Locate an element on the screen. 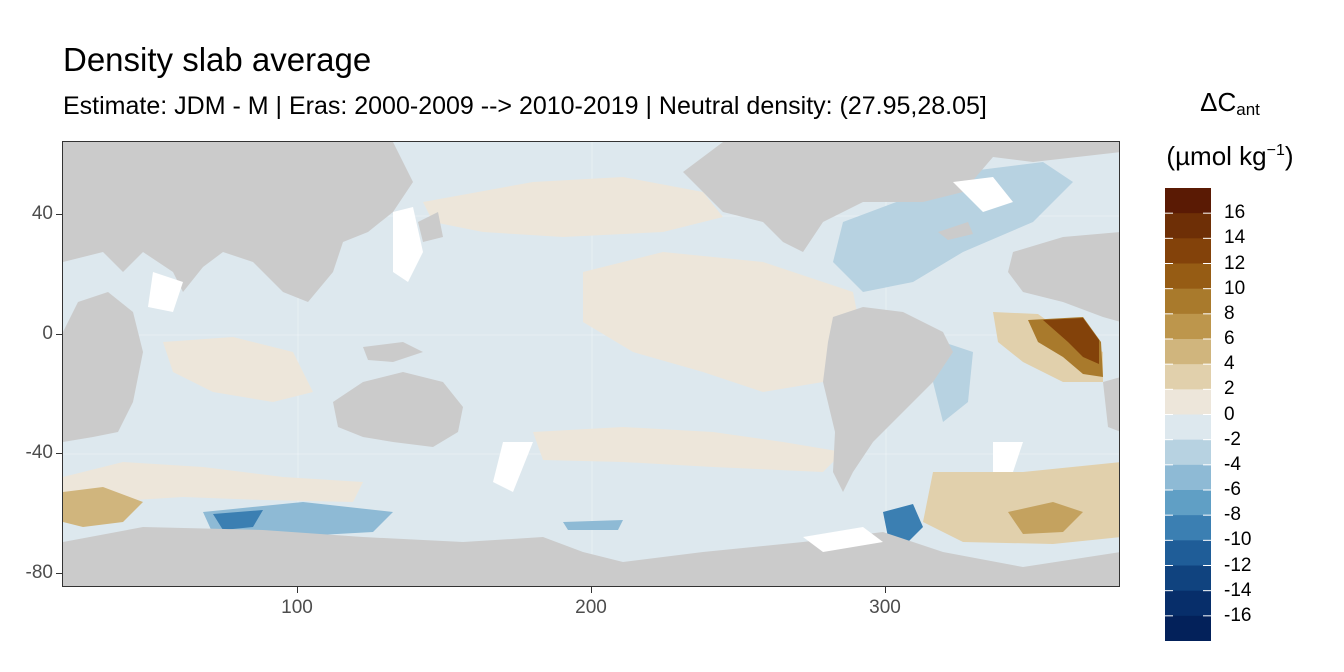 The height and width of the screenshot is (672, 1344). legend-label: -8 is located at coordinates (1232, 515).